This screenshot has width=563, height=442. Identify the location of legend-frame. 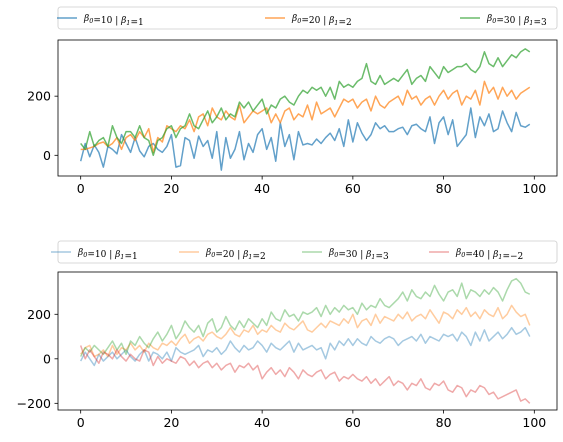
(307, 252).